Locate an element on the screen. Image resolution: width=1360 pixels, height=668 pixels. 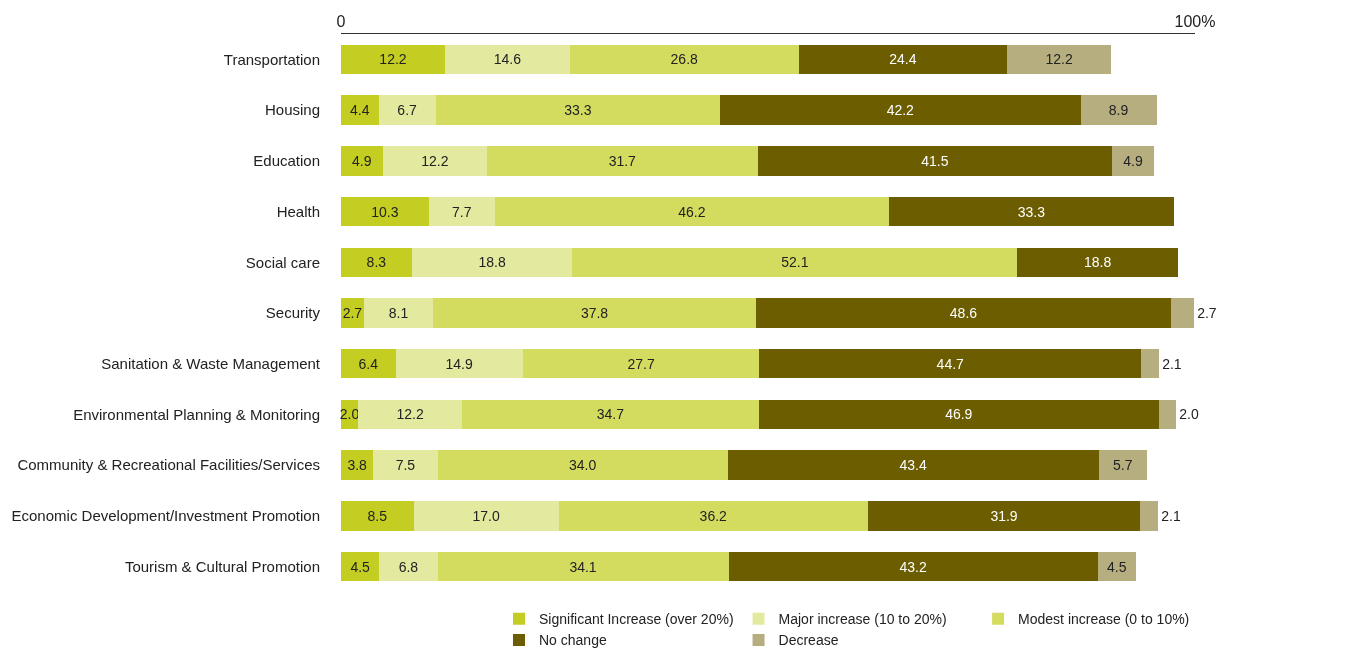
data-label: 4.4 is located at coordinates (359, 110).